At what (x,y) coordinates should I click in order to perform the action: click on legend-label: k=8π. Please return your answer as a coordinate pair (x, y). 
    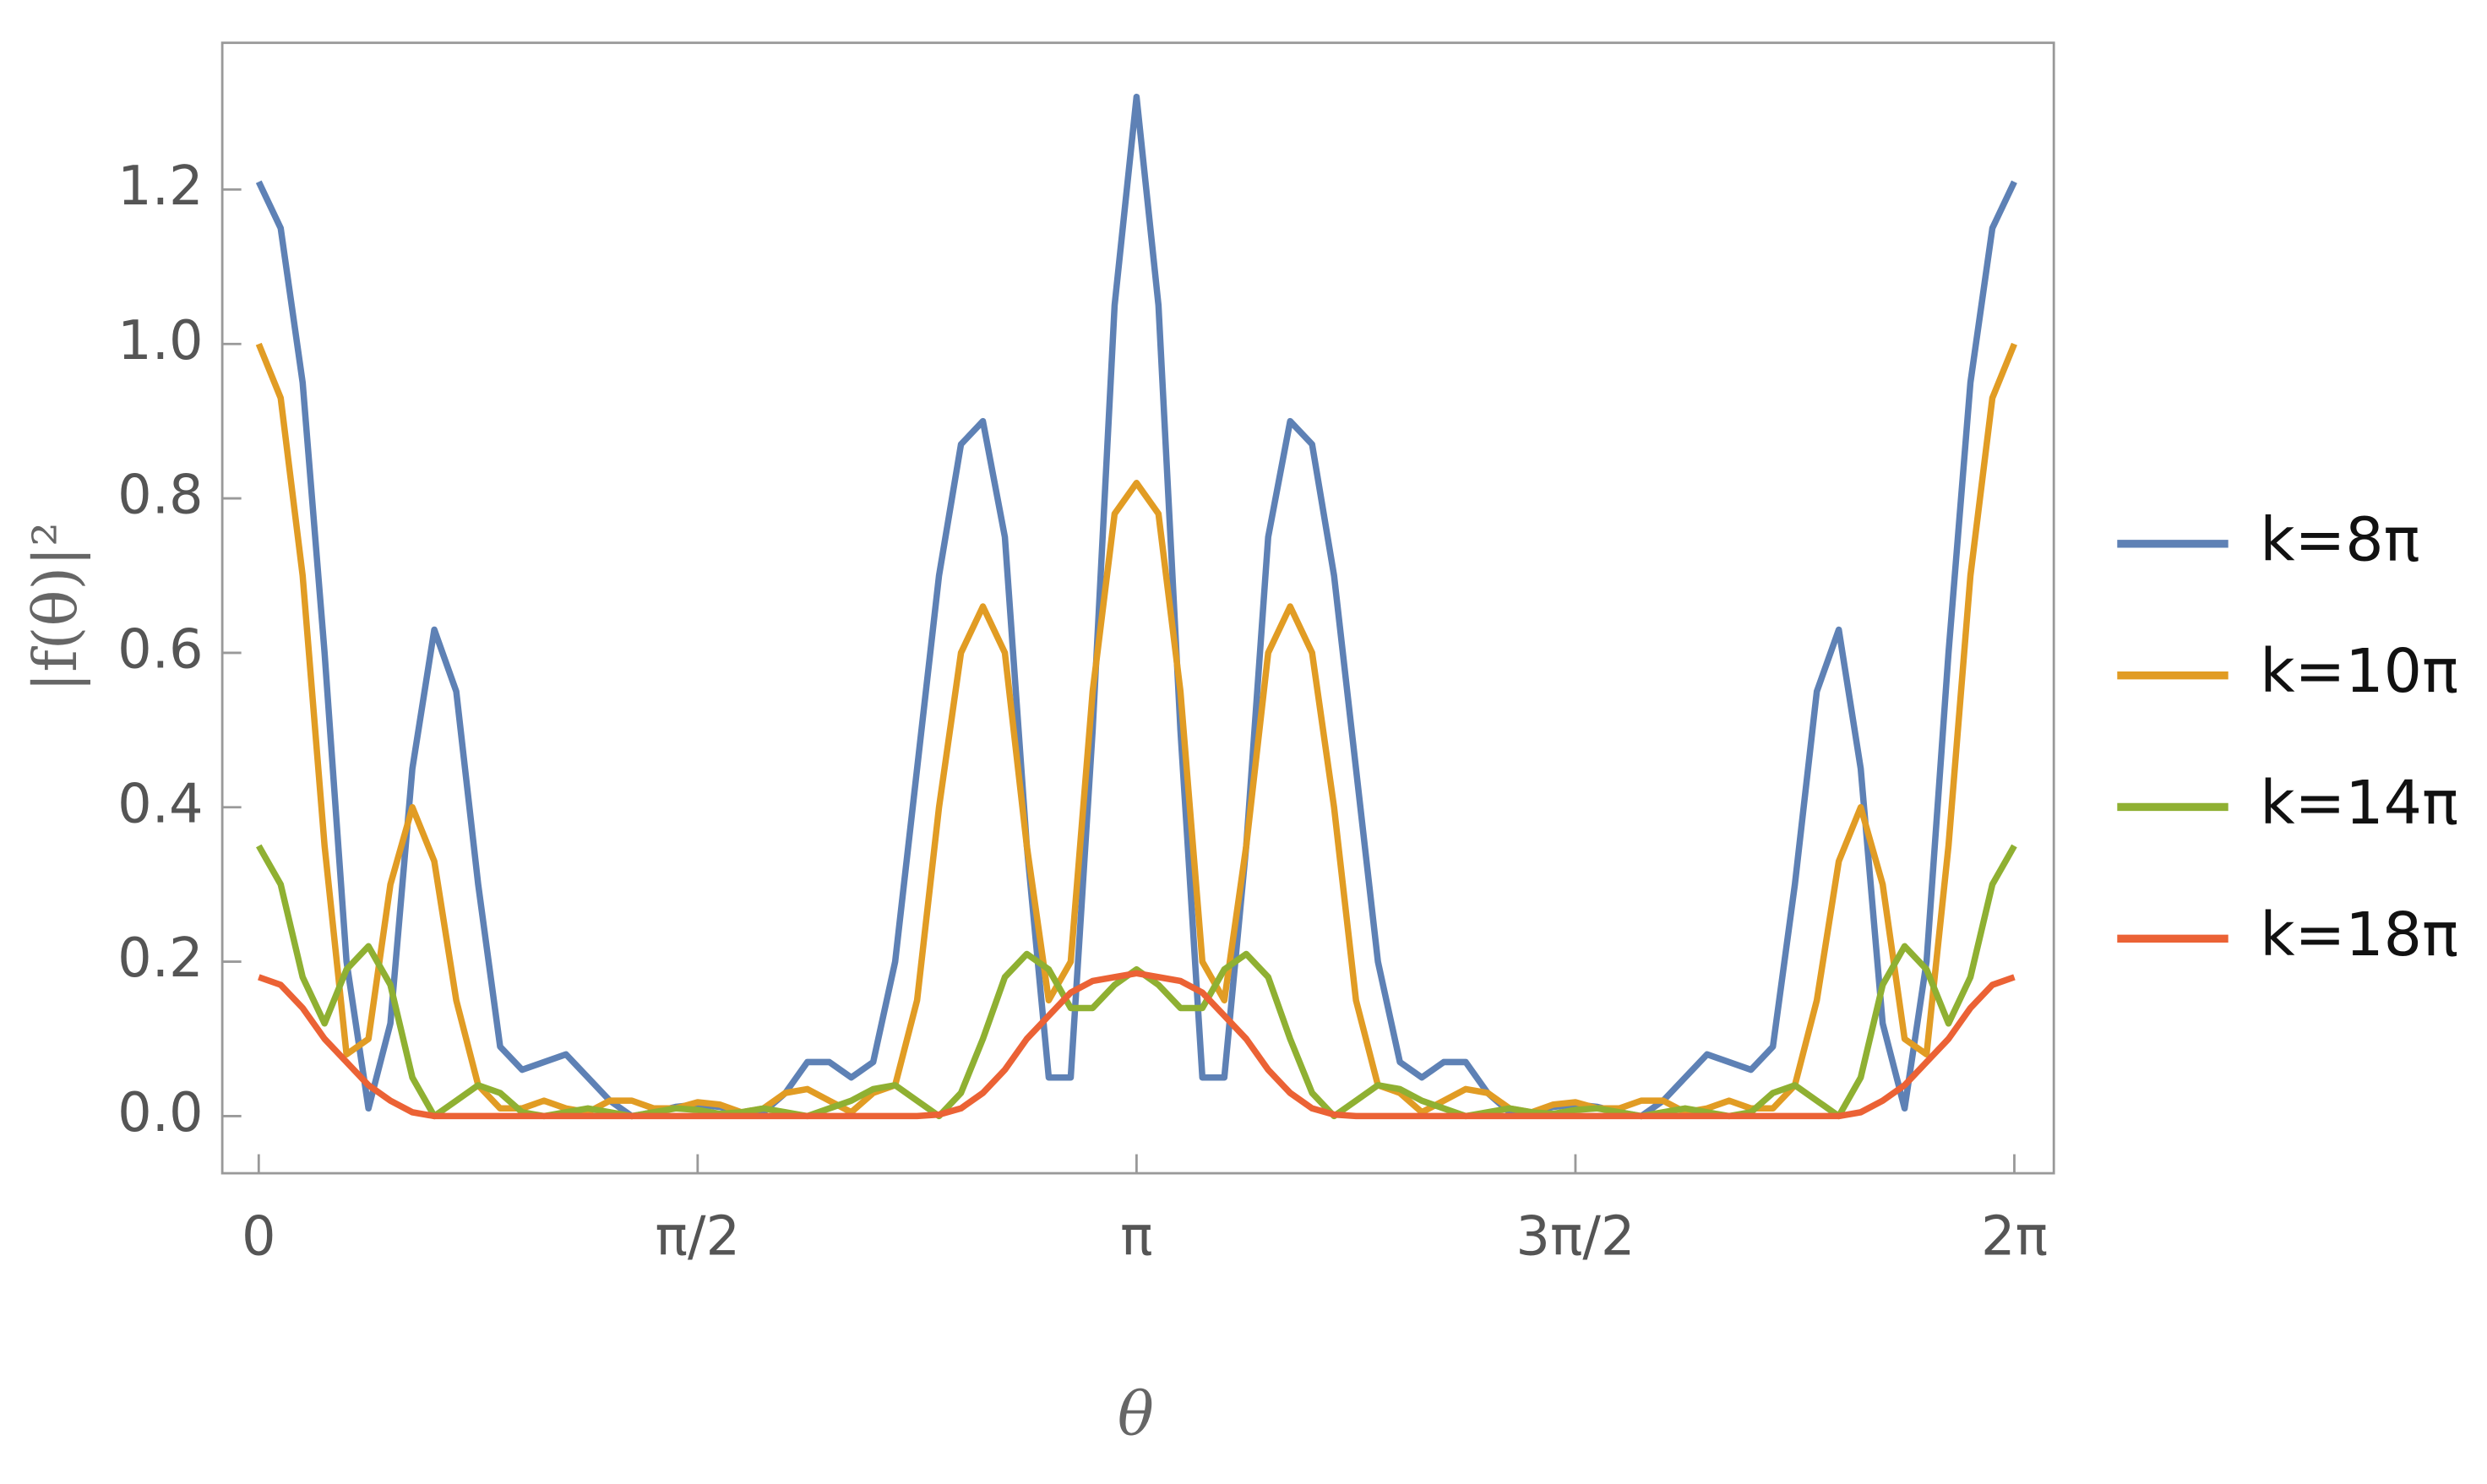
    Looking at the image, I should click on (2339, 539).